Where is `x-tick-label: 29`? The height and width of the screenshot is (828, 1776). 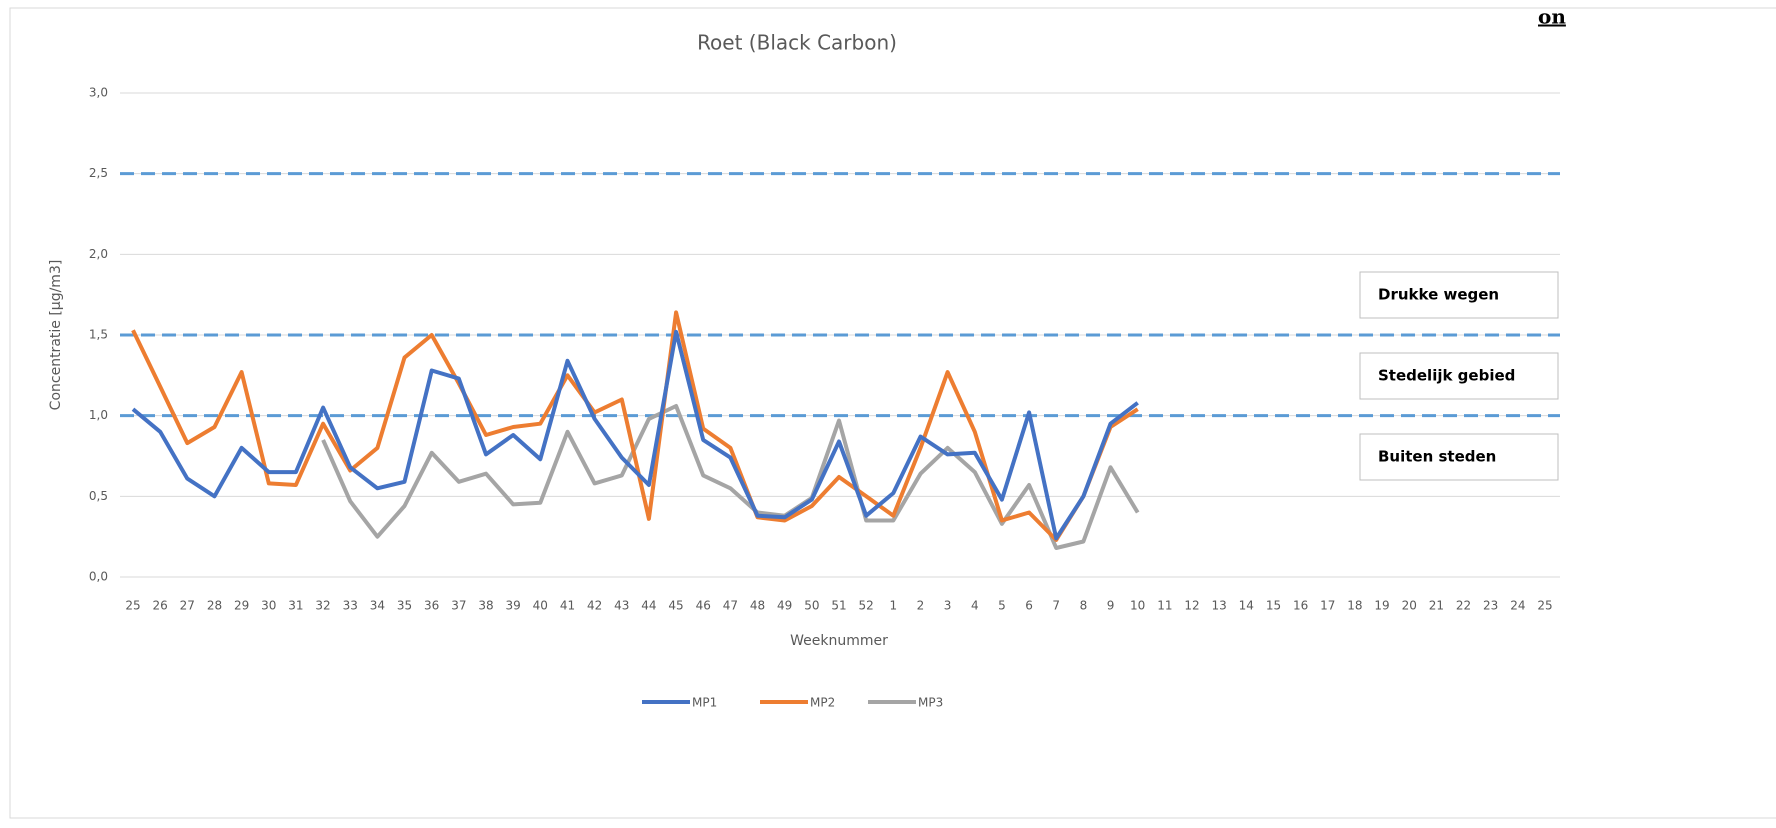
x-tick-label: 29 is located at coordinates (241, 606).